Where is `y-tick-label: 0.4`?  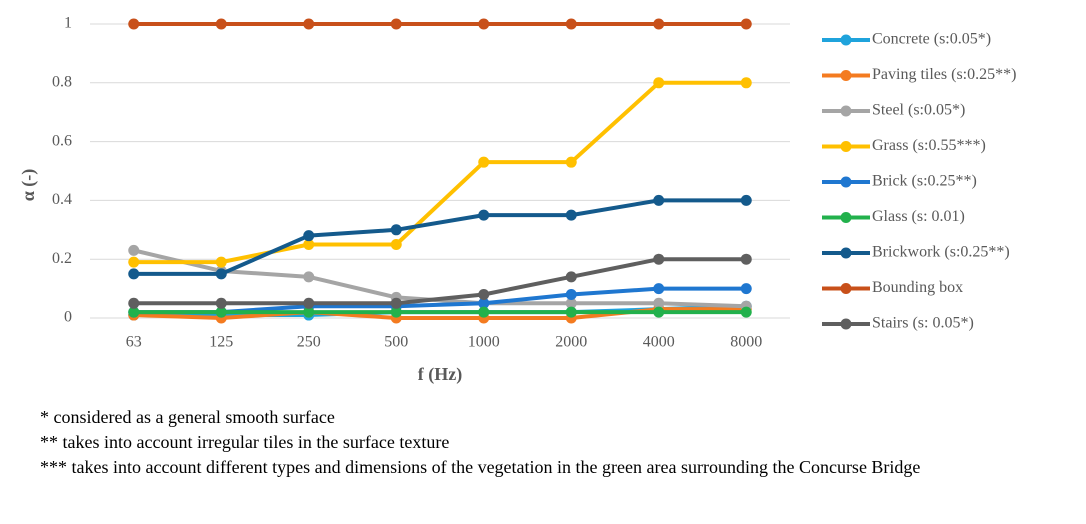
y-tick-label: 0.4 is located at coordinates (62, 199).